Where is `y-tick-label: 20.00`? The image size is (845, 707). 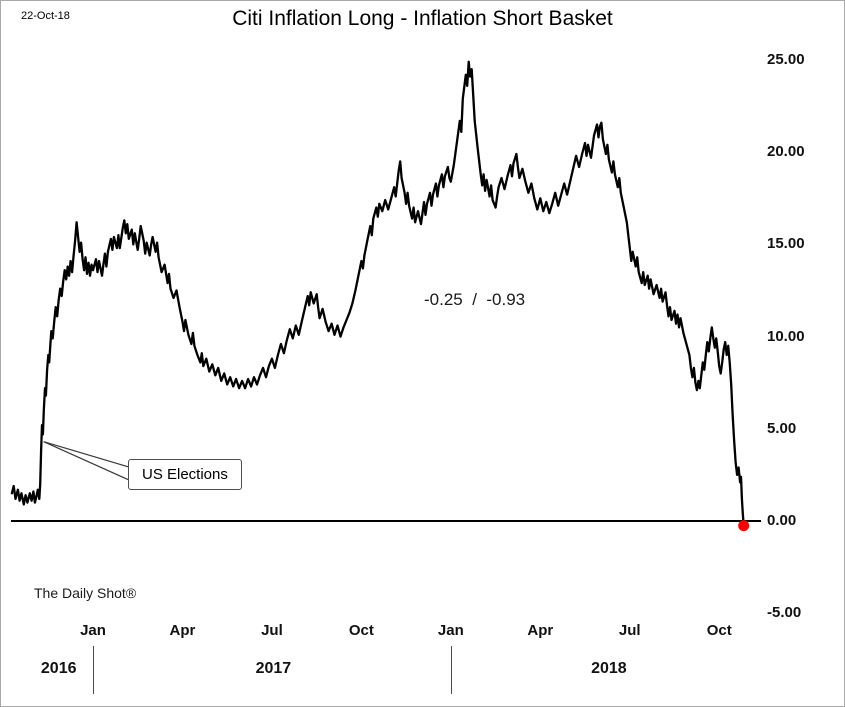
y-tick-label: 20.00 is located at coordinates (786, 152).